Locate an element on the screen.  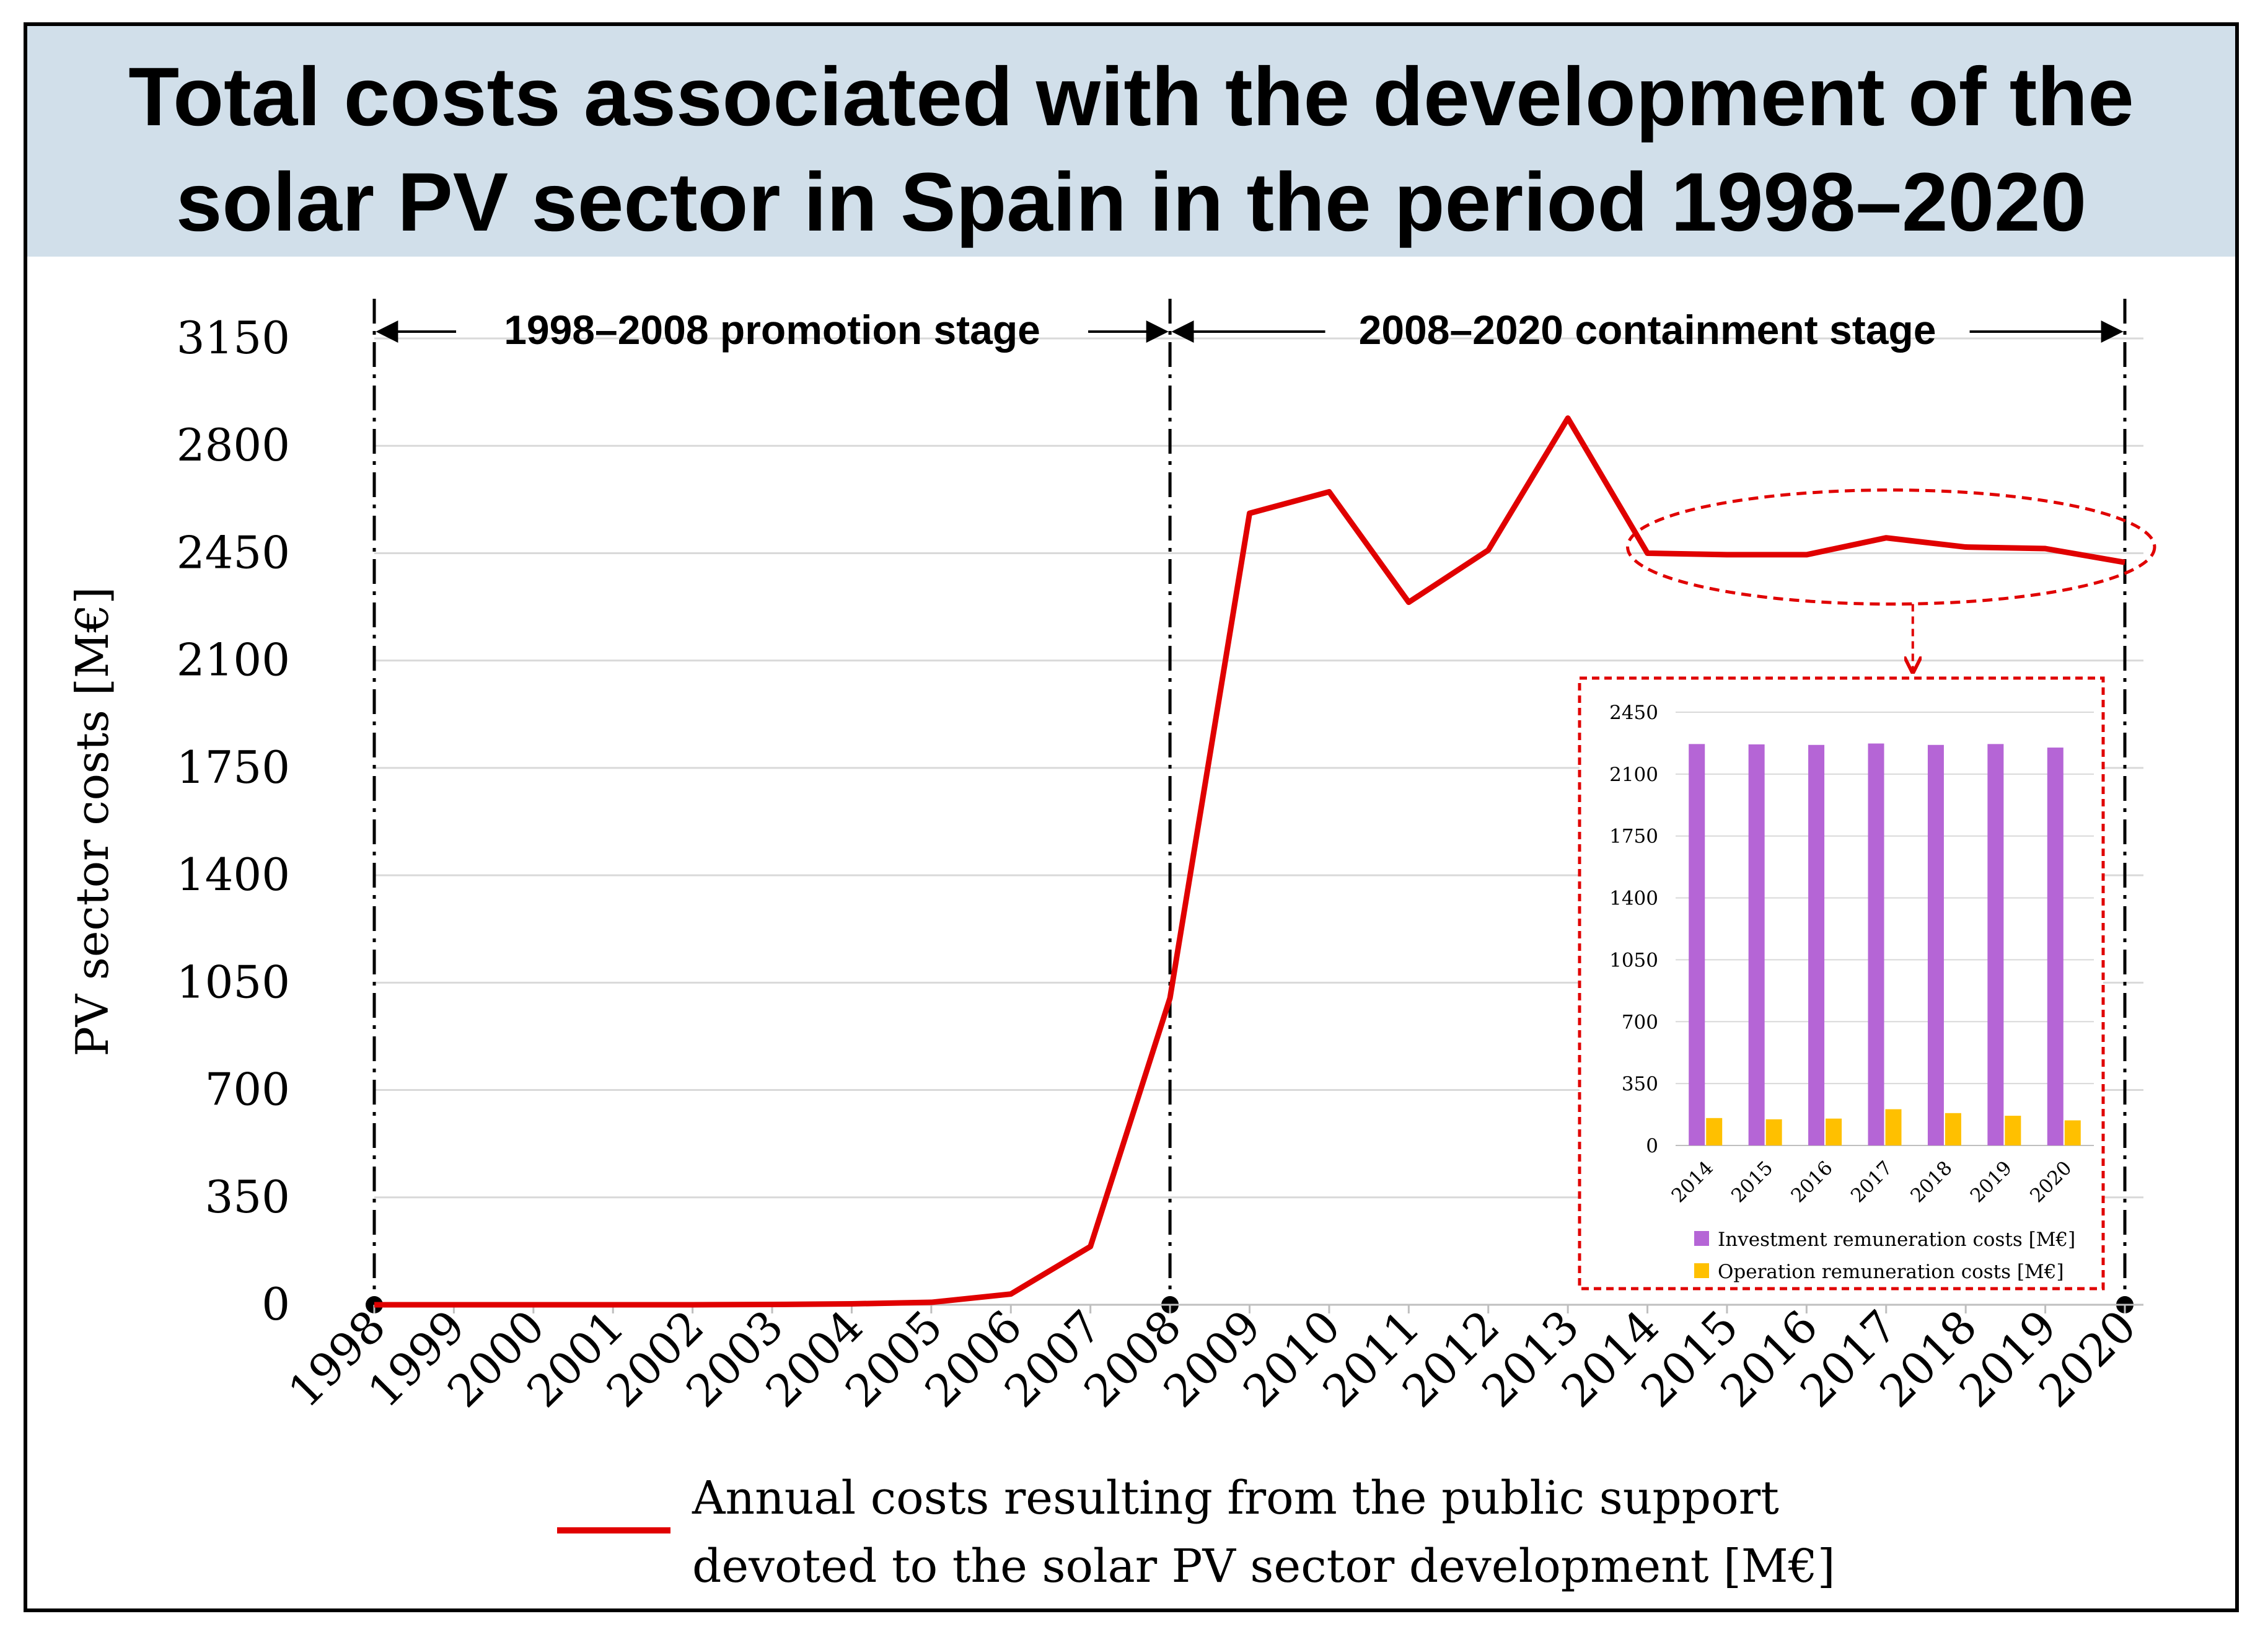
y-tick-label: 350 is located at coordinates (247, 1197).